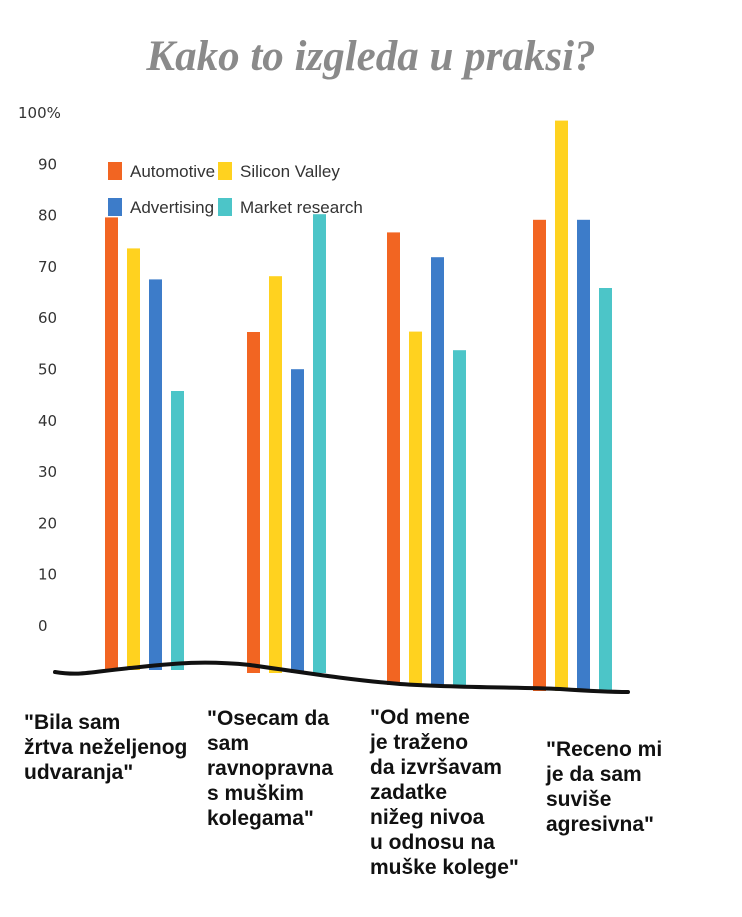 This screenshot has width=742, height=917. Describe the element at coordinates (172, 171) in the screenshot. I see `legend-label: Automotive` at that location.